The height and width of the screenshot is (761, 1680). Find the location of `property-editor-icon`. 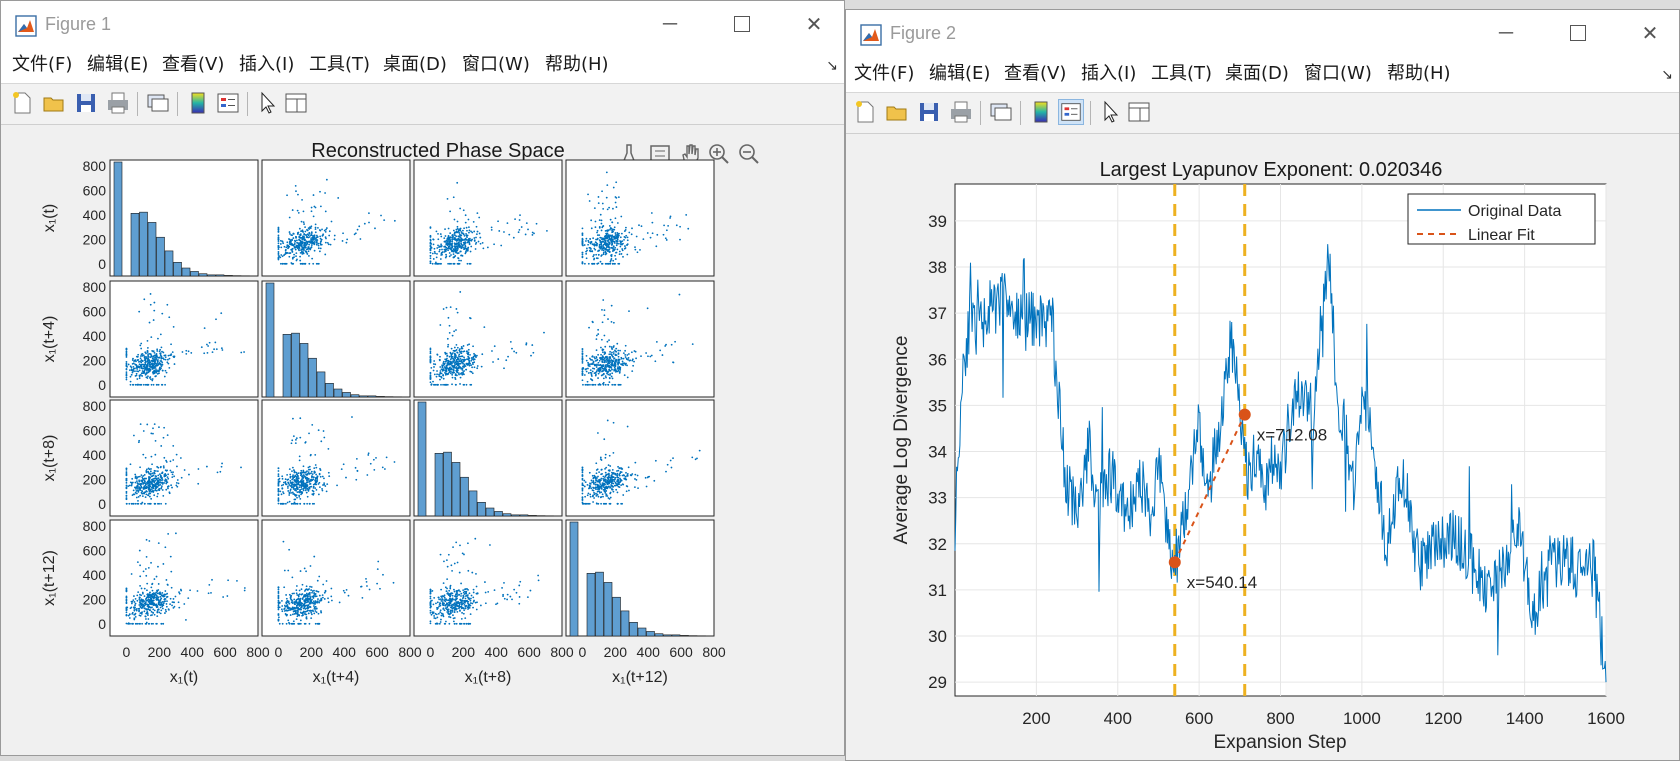

property-editor-icon is located at coordinates (296, 103).